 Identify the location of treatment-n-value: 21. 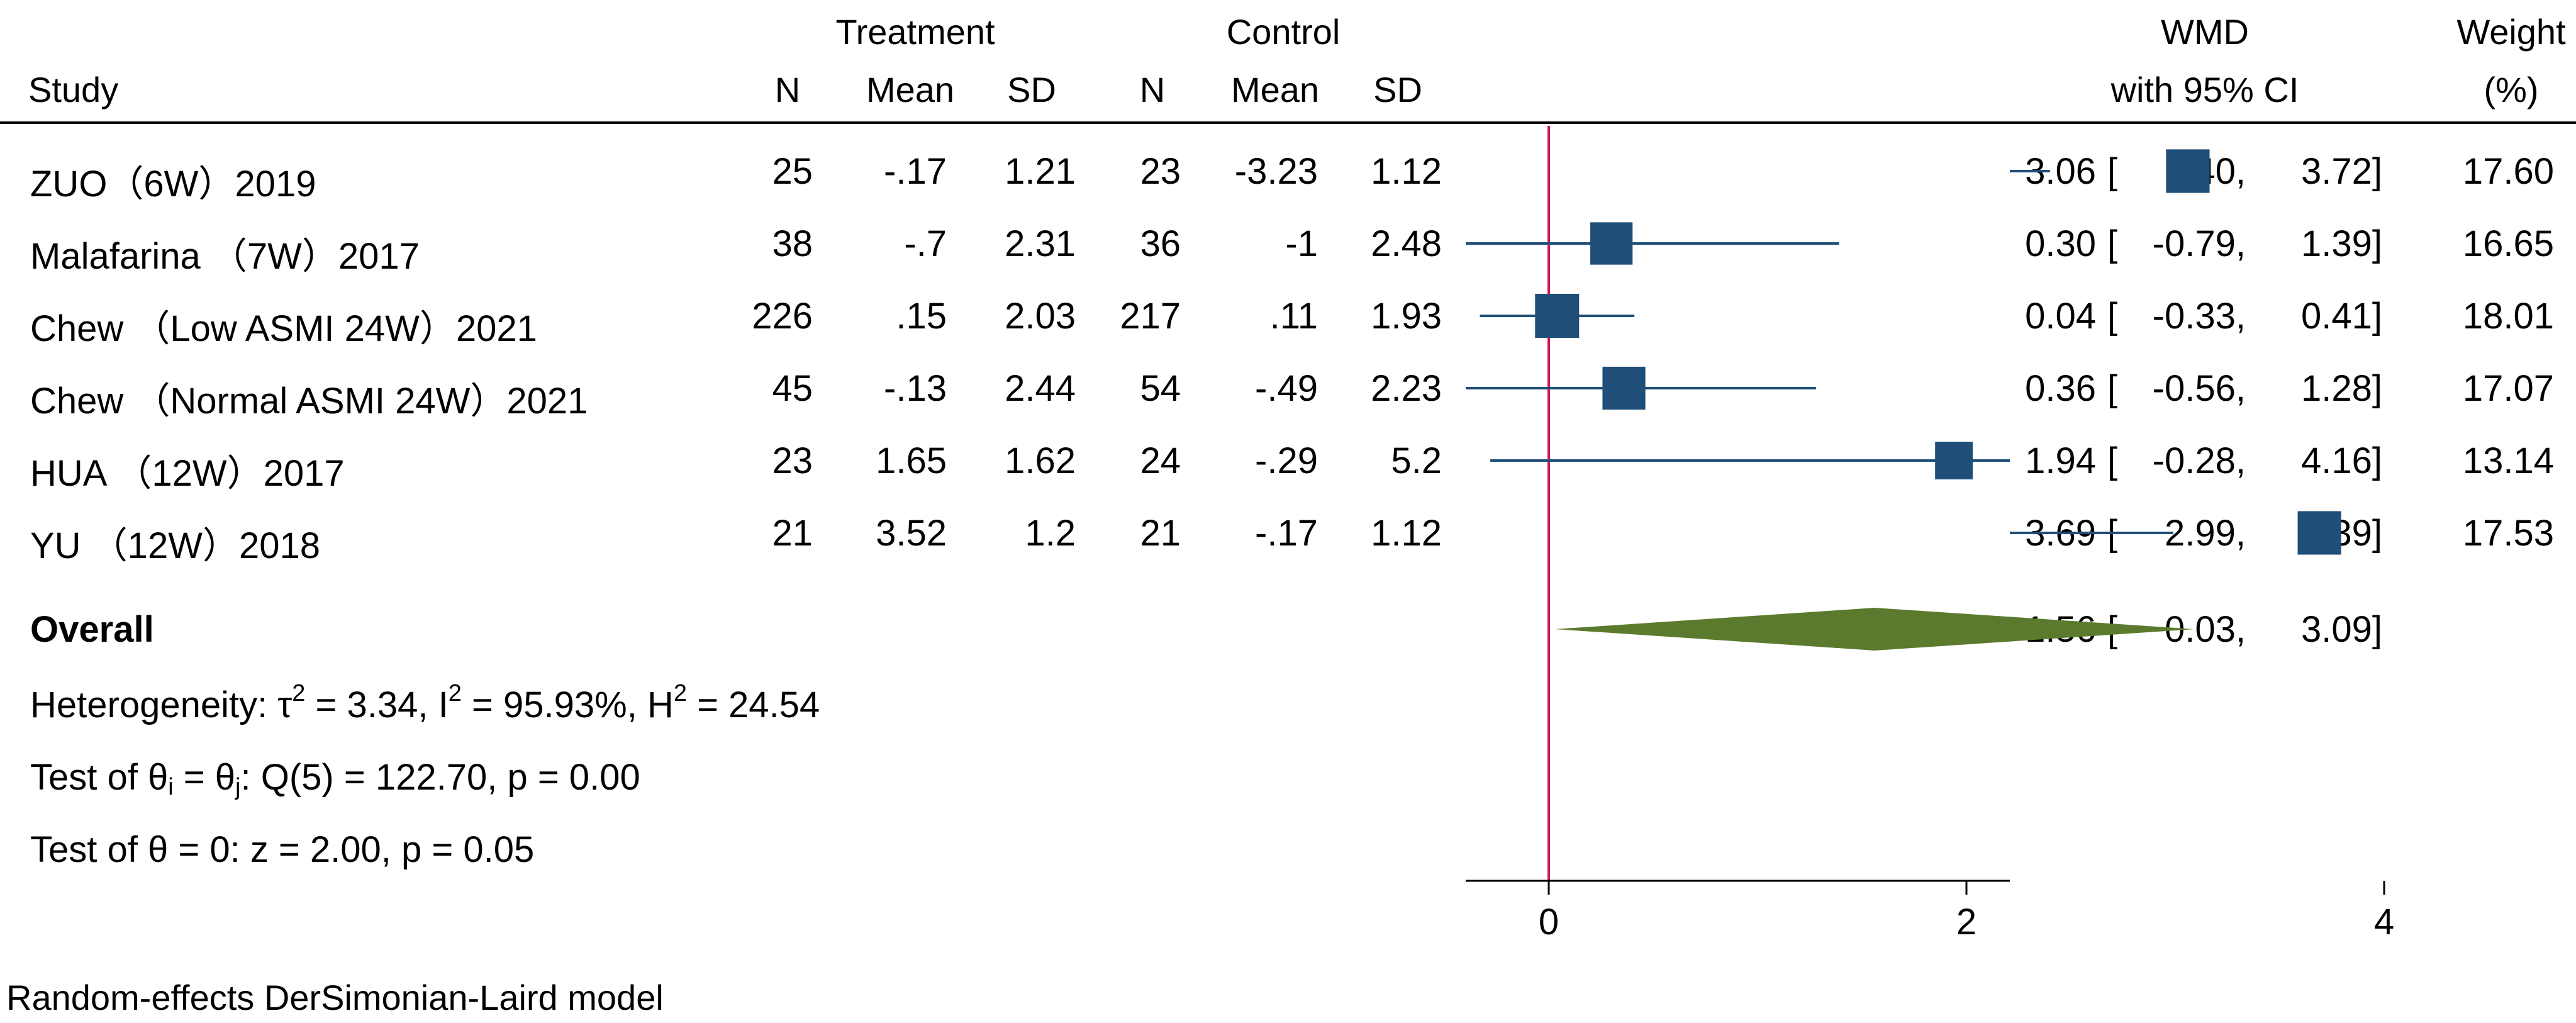
(792, 533).